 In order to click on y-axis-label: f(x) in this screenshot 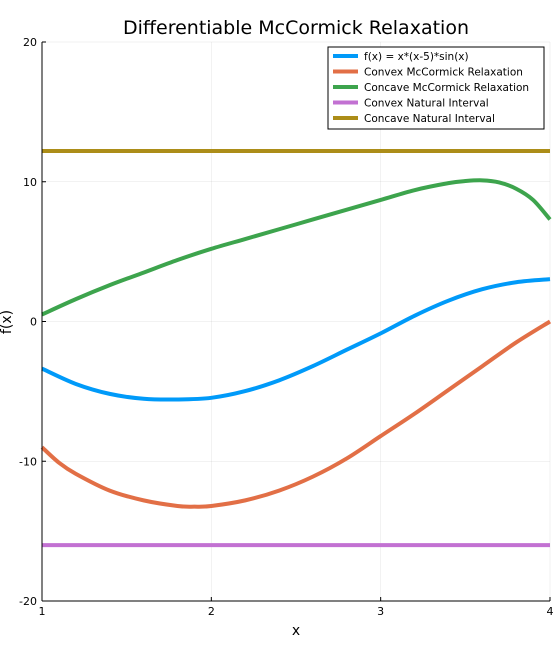, I will do `click(7, 322)`.